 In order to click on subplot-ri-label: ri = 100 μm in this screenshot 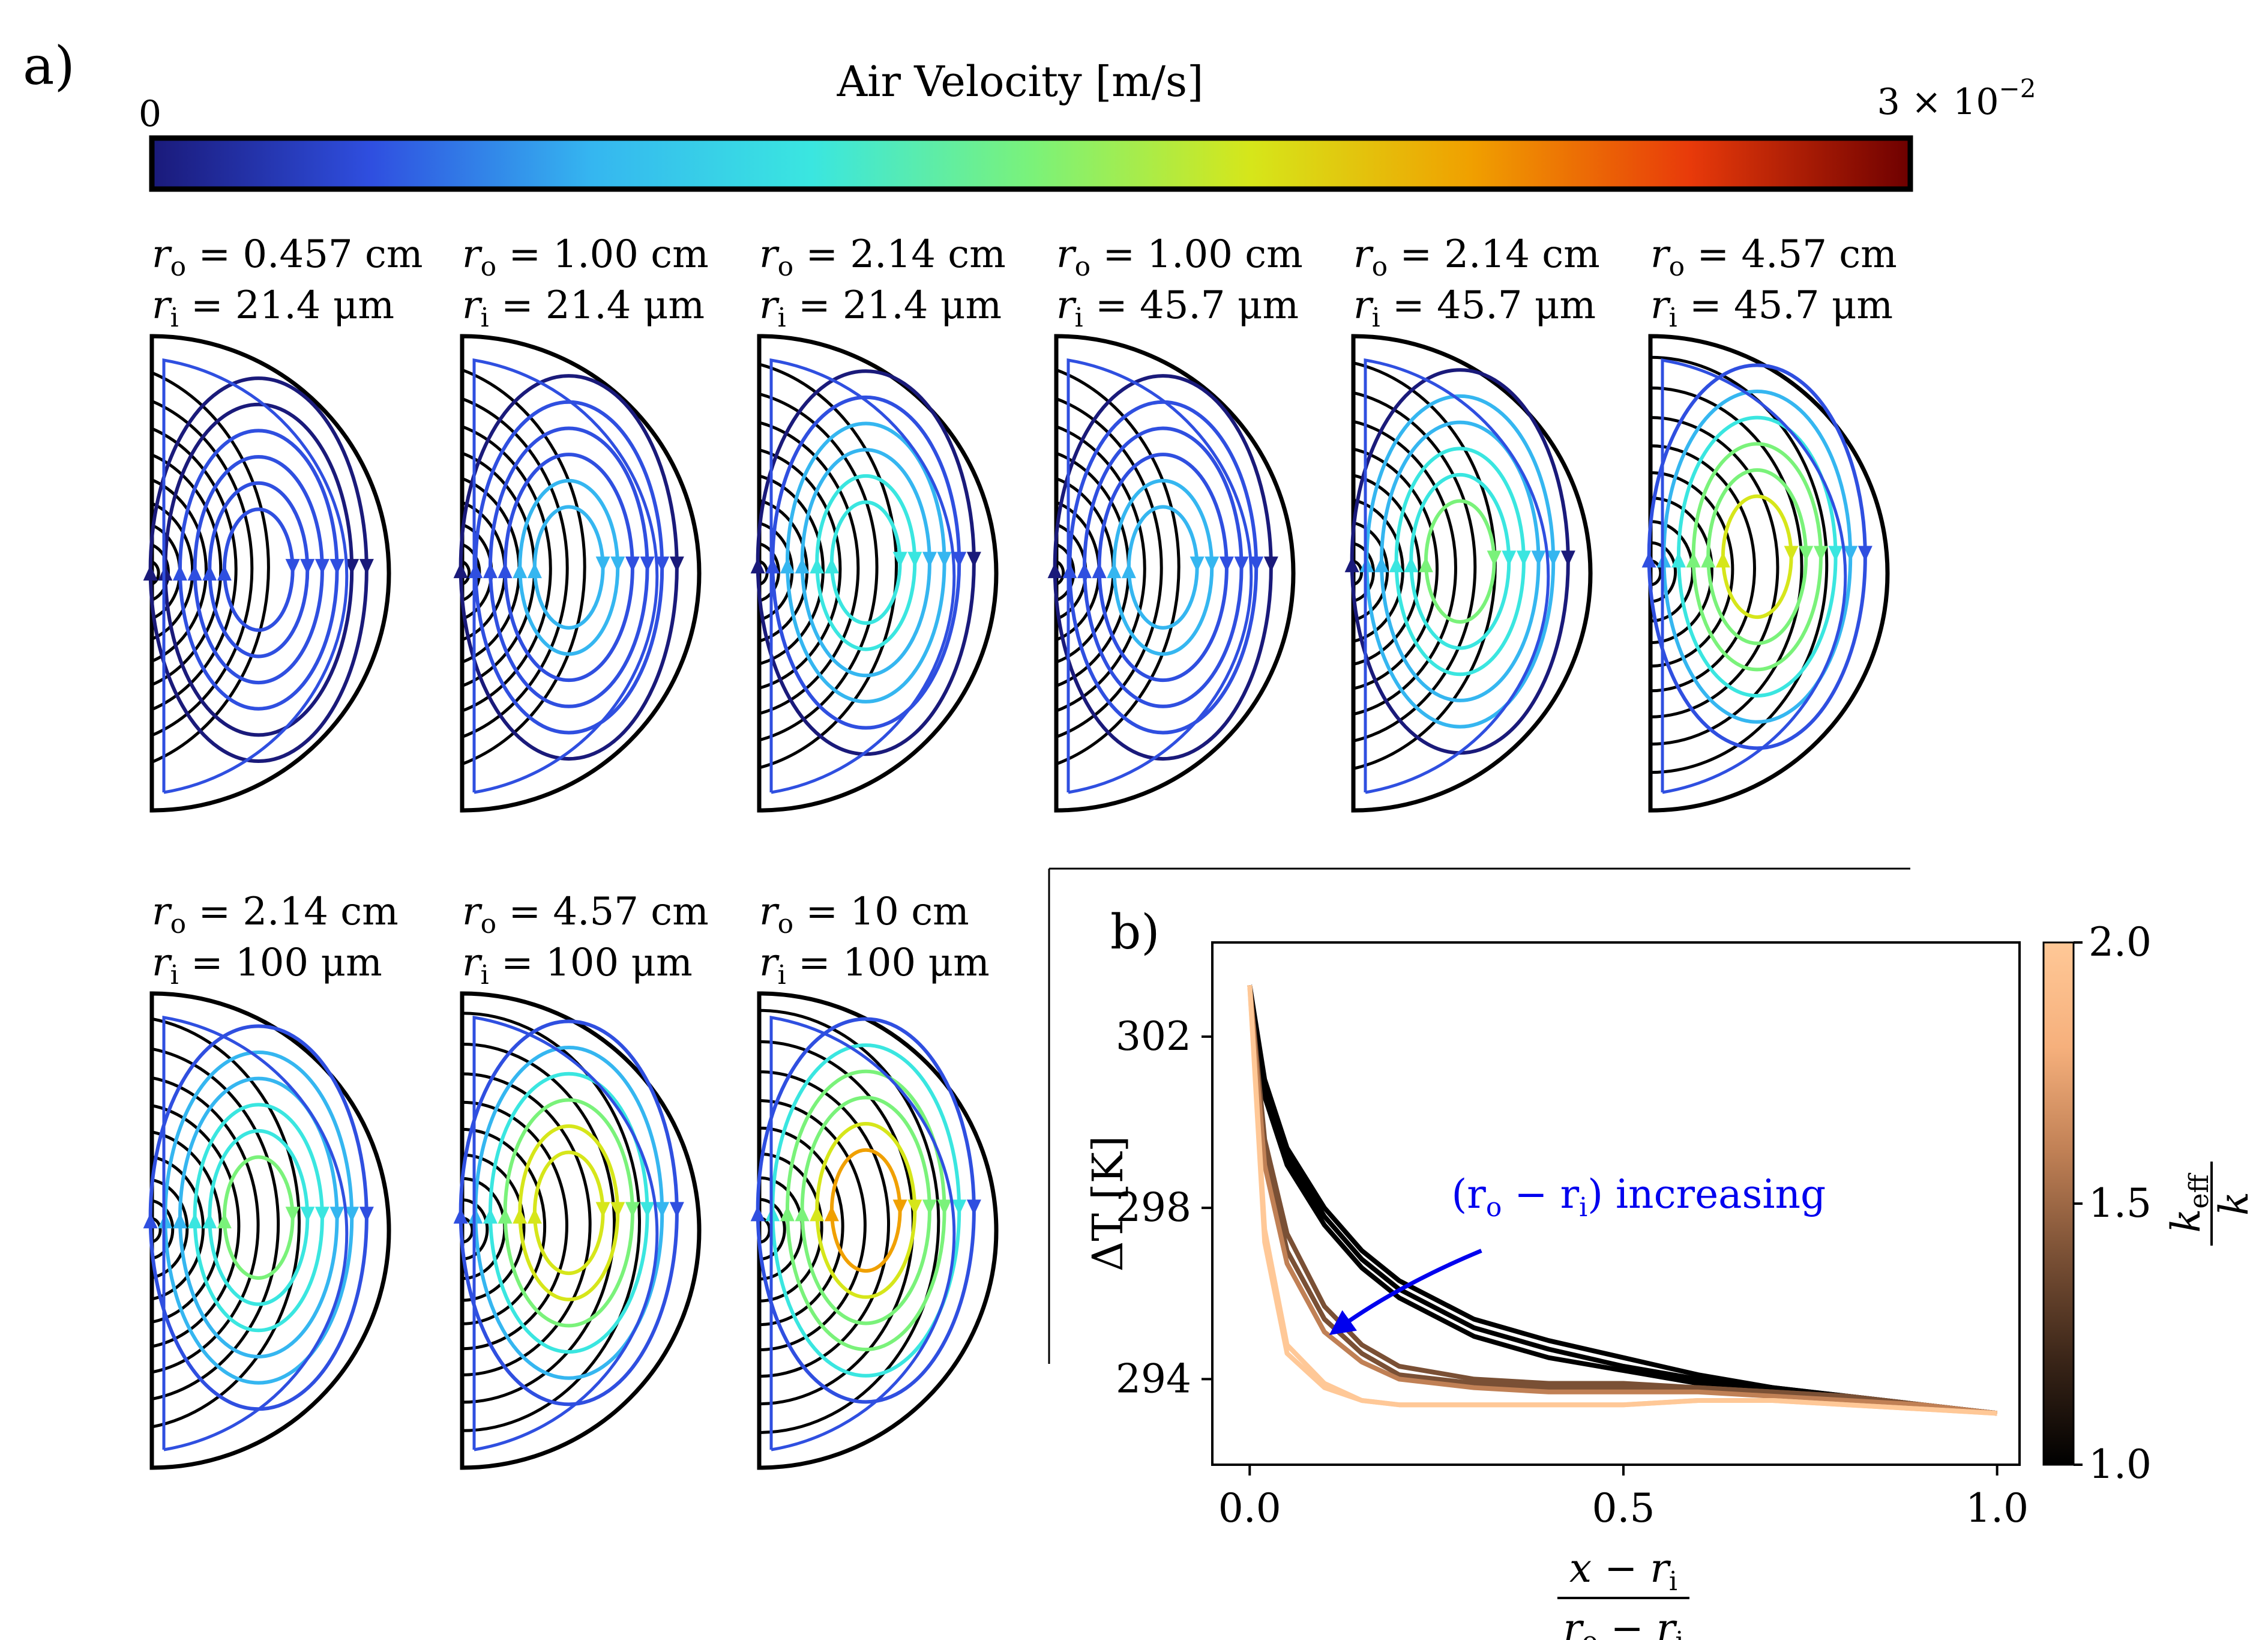, I will do `click(267, 965)`.